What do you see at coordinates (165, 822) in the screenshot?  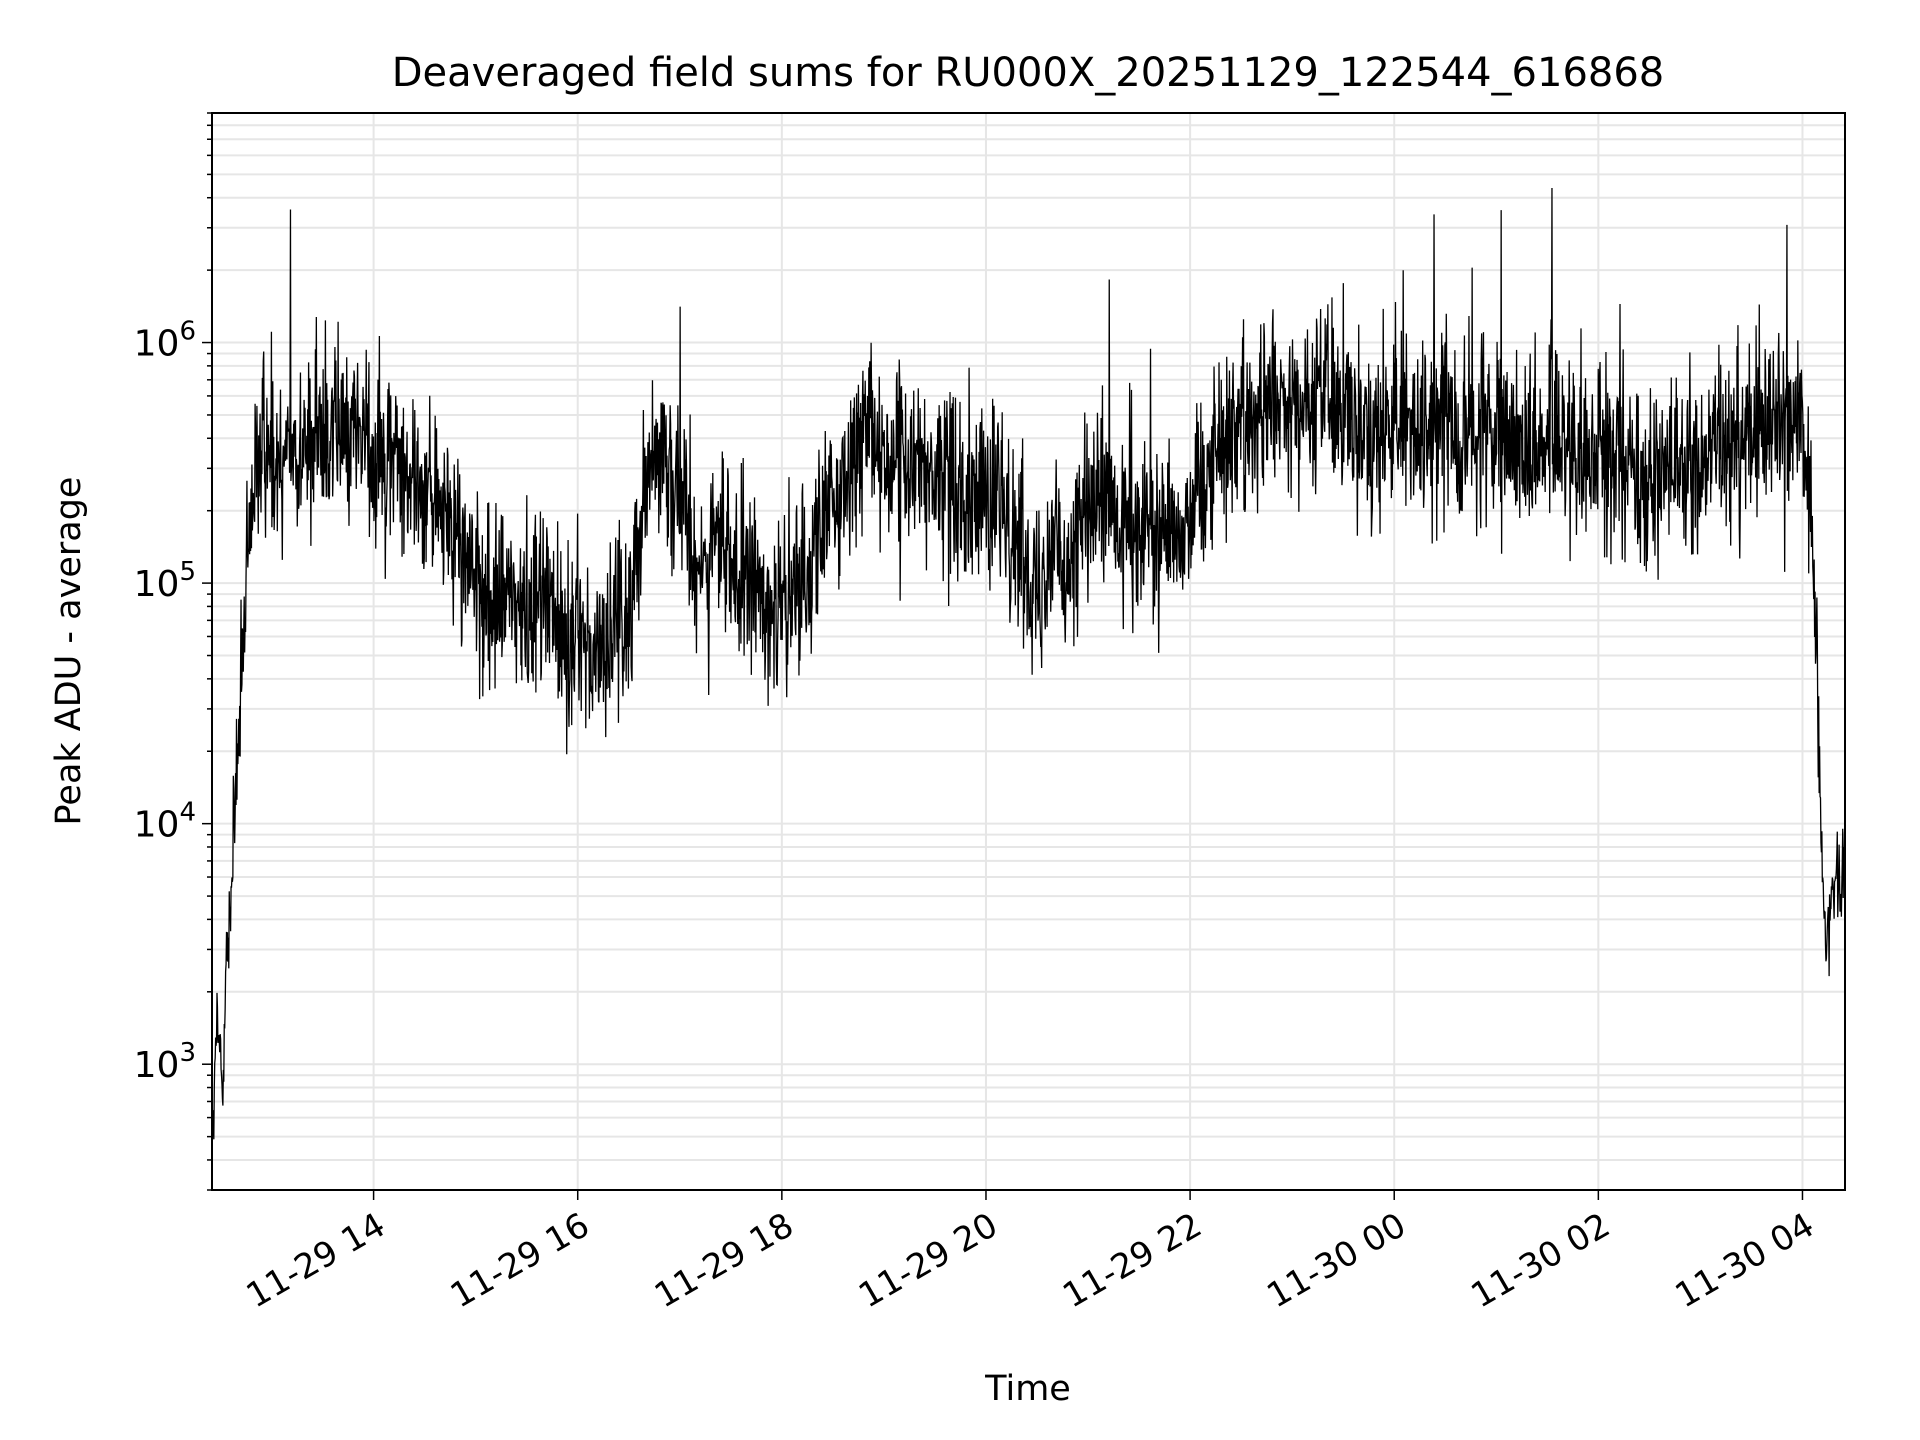 I see `y-tick-label: 10⁴` at bounding box center [165, 822].